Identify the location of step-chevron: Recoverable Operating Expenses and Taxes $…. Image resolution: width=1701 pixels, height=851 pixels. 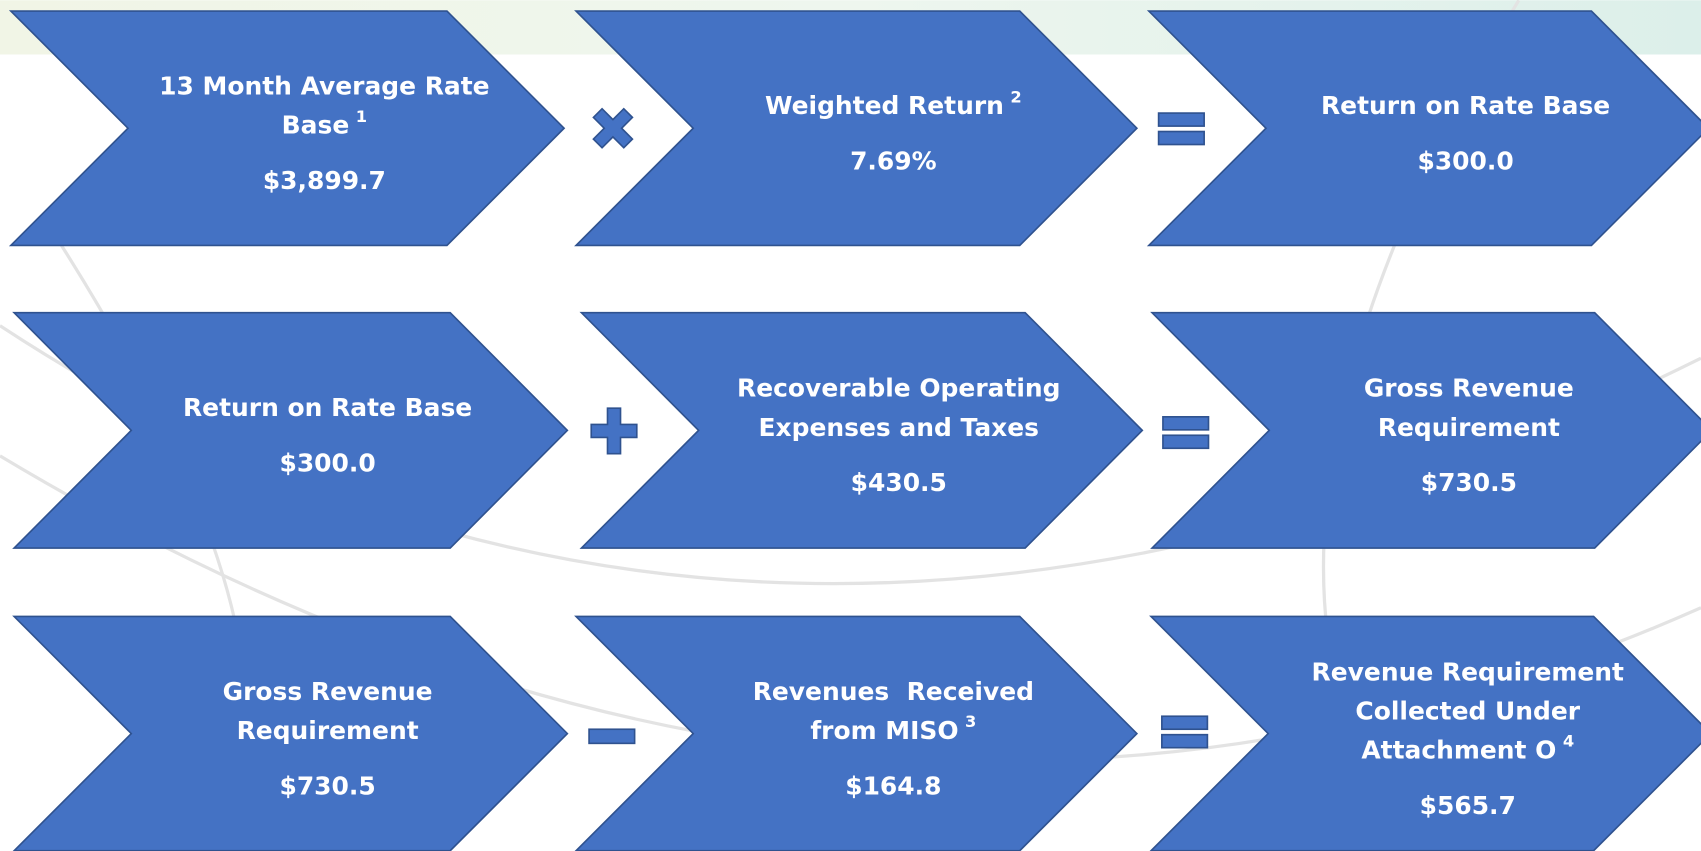
(861, 430).